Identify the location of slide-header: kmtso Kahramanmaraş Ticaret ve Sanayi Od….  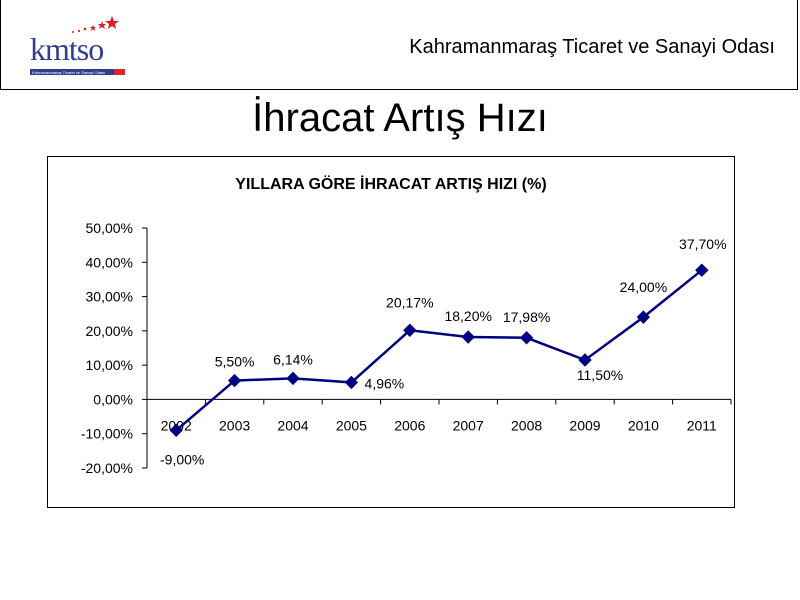
(399, 45).